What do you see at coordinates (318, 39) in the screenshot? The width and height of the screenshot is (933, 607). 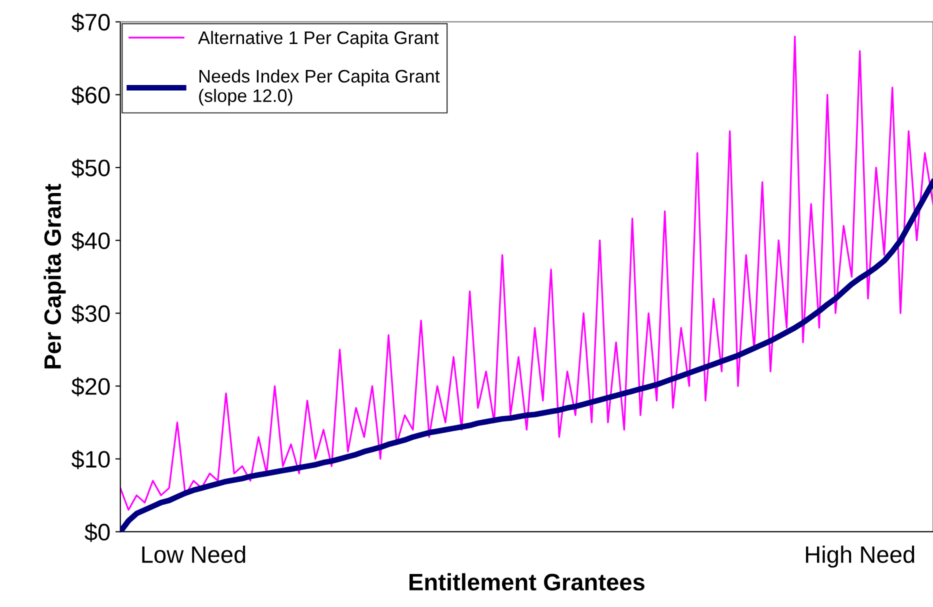 I see `legend-label: Alternative 1 Per Capita Grant` at bounding box center [318, 39].